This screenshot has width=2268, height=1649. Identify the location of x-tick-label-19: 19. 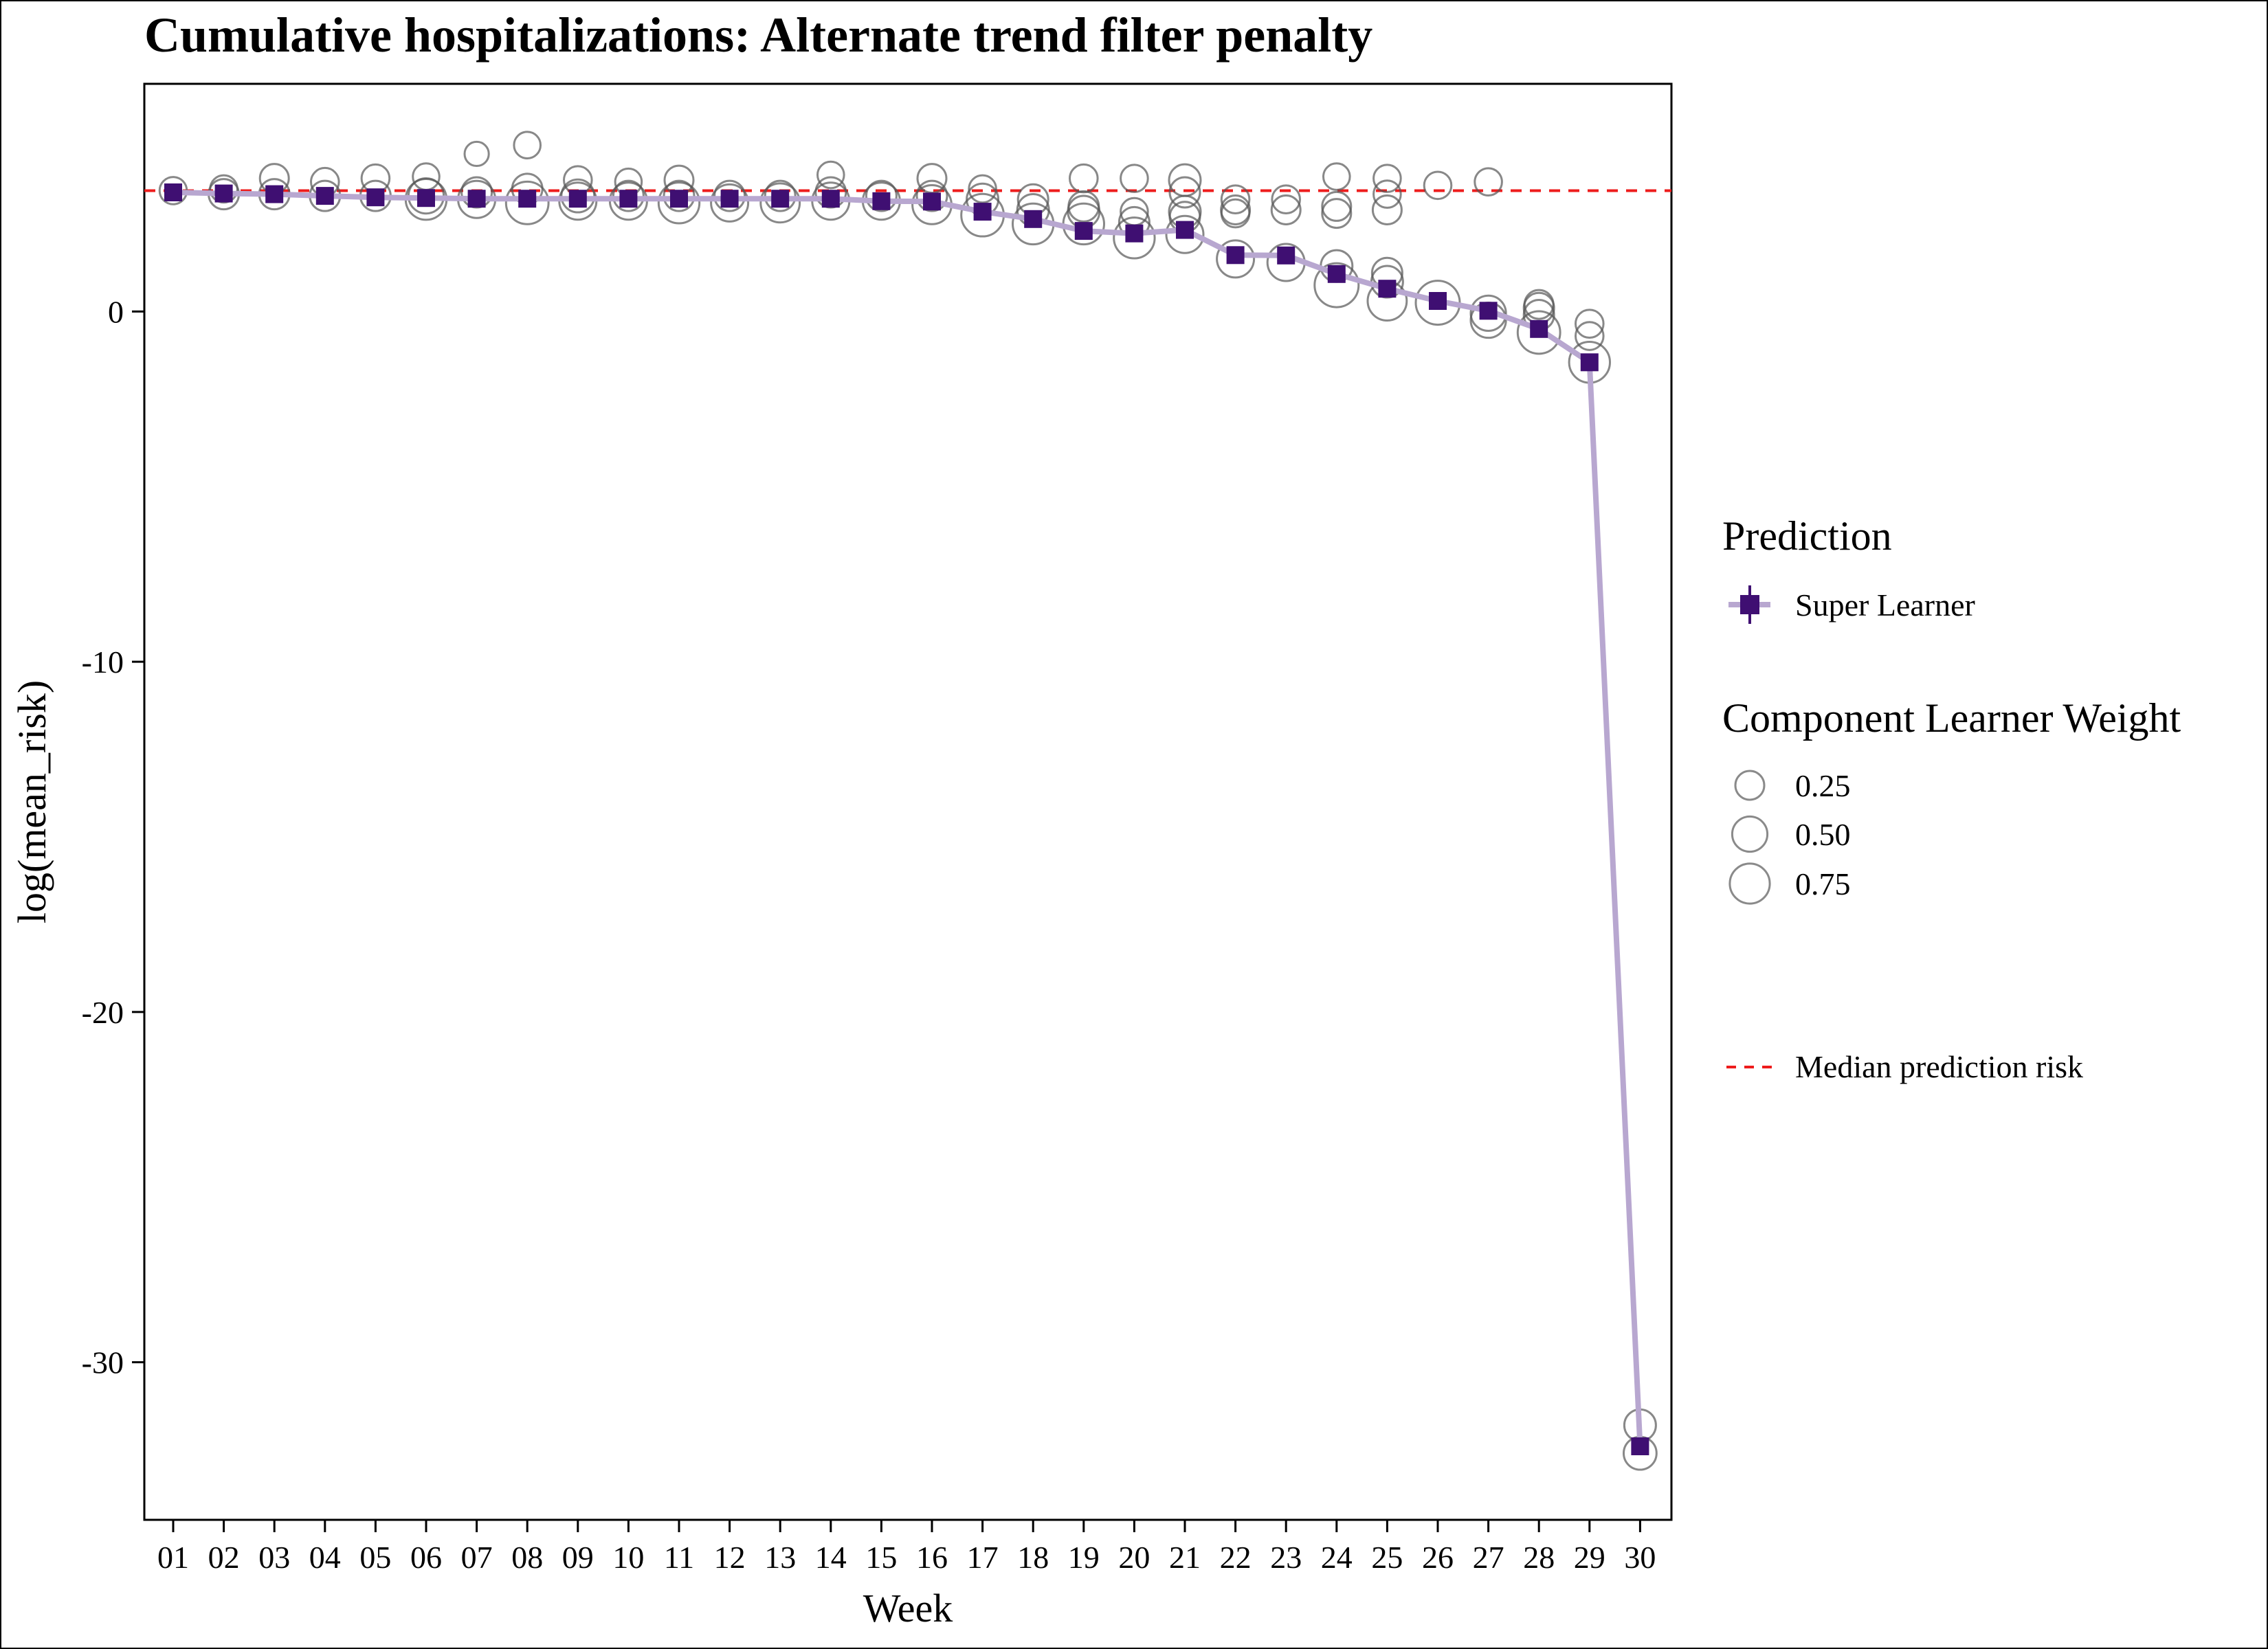
(1084, 1557).